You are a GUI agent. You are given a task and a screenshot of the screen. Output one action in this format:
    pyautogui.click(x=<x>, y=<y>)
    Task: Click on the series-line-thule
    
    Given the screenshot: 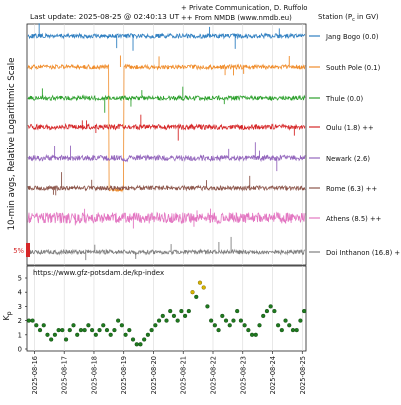 What is the action you would take?
    pyautogui.click(x=166, y=98)
    